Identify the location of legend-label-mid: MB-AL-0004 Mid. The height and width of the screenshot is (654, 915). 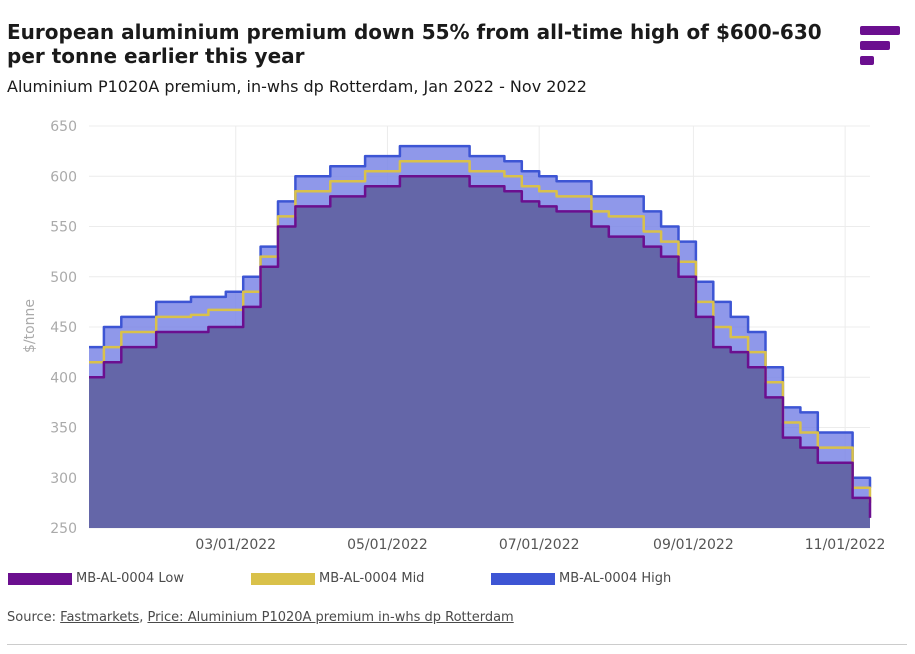
(372, 578).